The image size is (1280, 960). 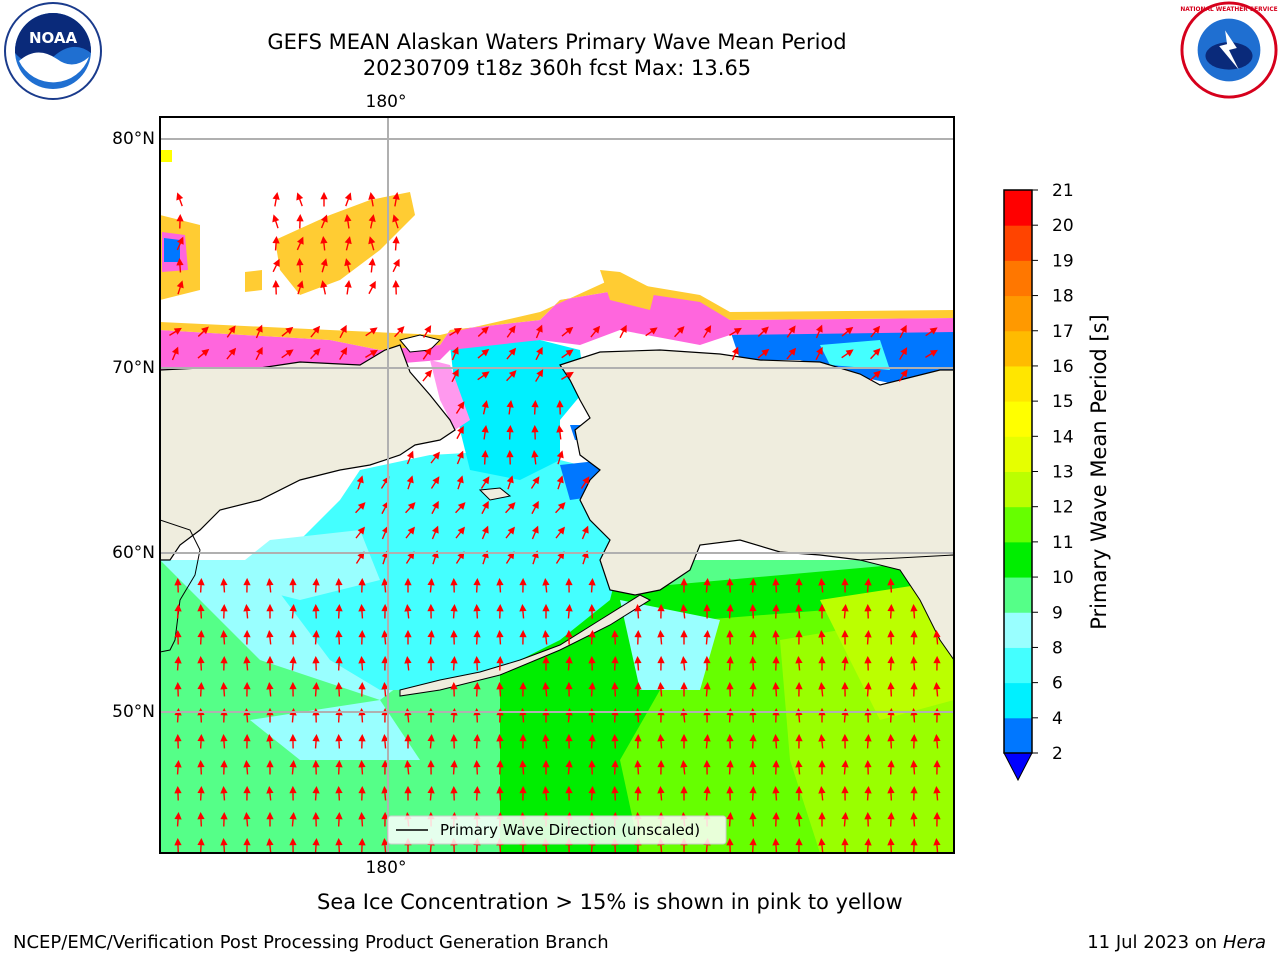 I want to click on colorbar-tick-label: 13, so click(x=1063, y=473).